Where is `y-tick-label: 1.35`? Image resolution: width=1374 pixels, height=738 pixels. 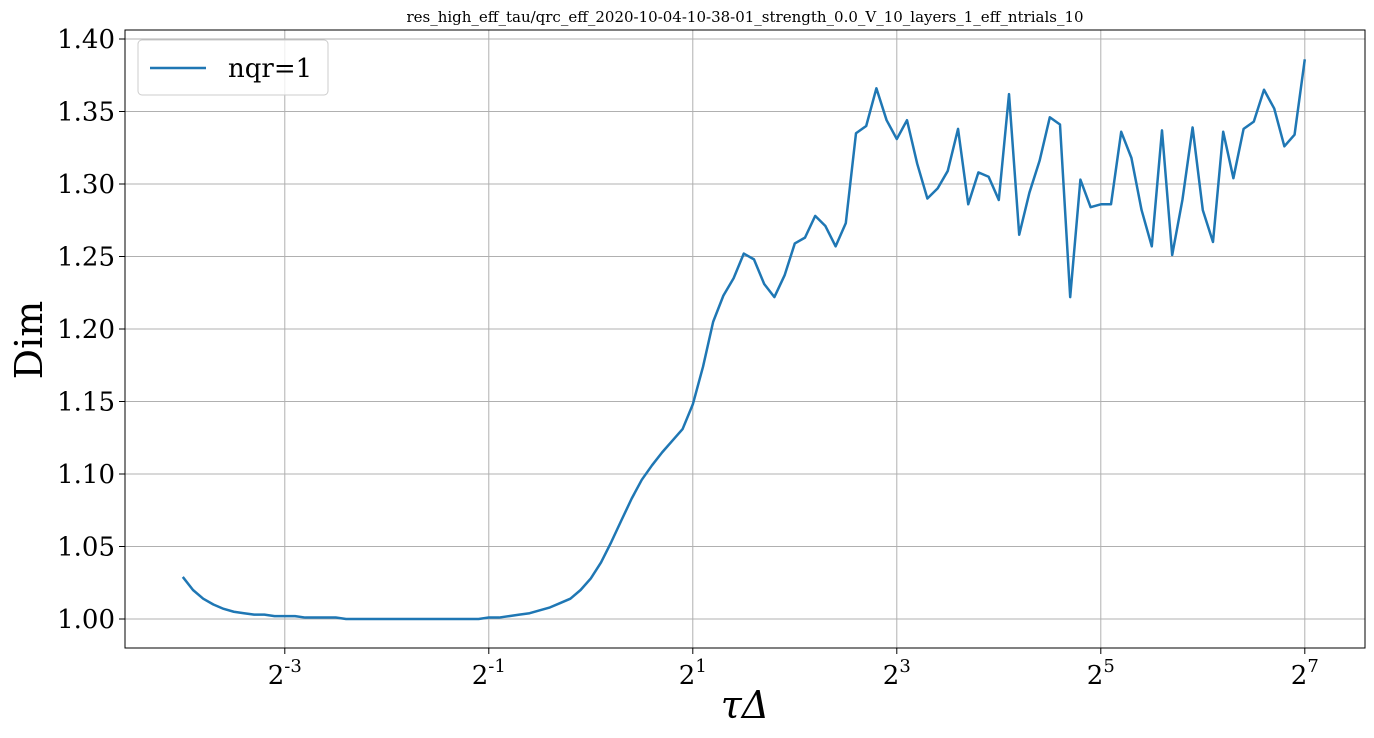 y-tick-label: 1.35 is located at coordinates (86, 112).